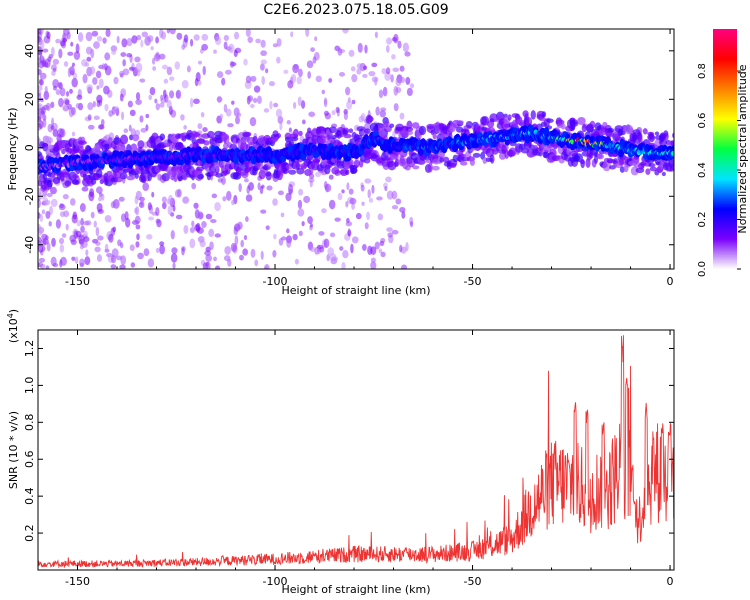 The image size is (750, 600). What do you see at coordinates (29, 496) in the screenshot?
I see `y-tick-label: 0.4` at bounding box center [29, 496].